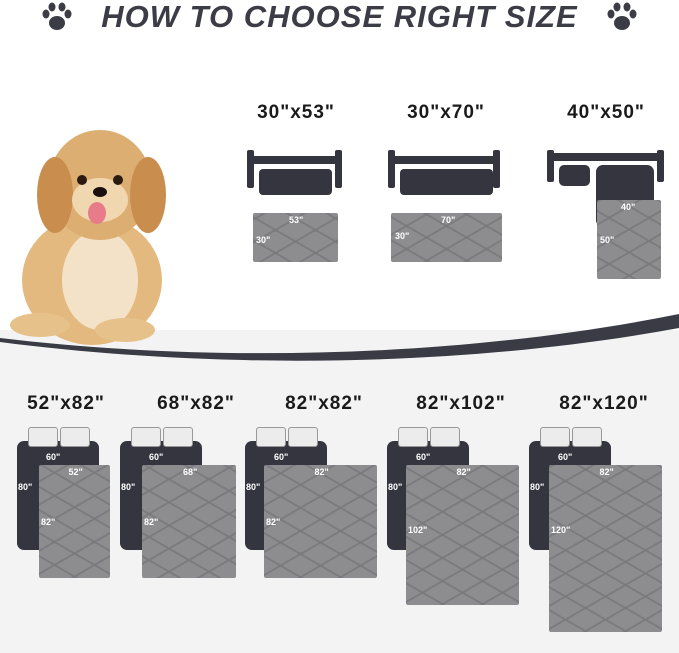 Image resolution: width=679 pixels, height=653 pixels. Describe the element at coordinates (75, 472) in the screenshot. I see `pad-width-label: 52"` at that location.